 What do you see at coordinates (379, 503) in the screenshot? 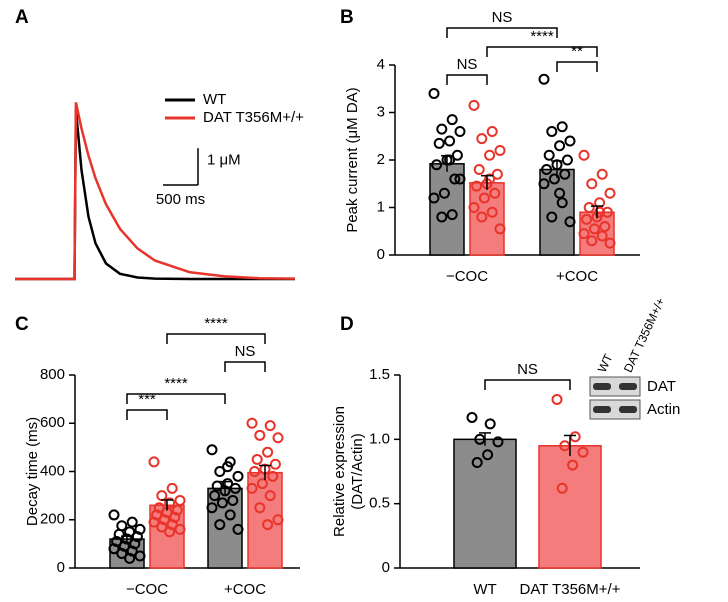
I see `y-tick-label: 0.5` at bounding box center [379, 503].